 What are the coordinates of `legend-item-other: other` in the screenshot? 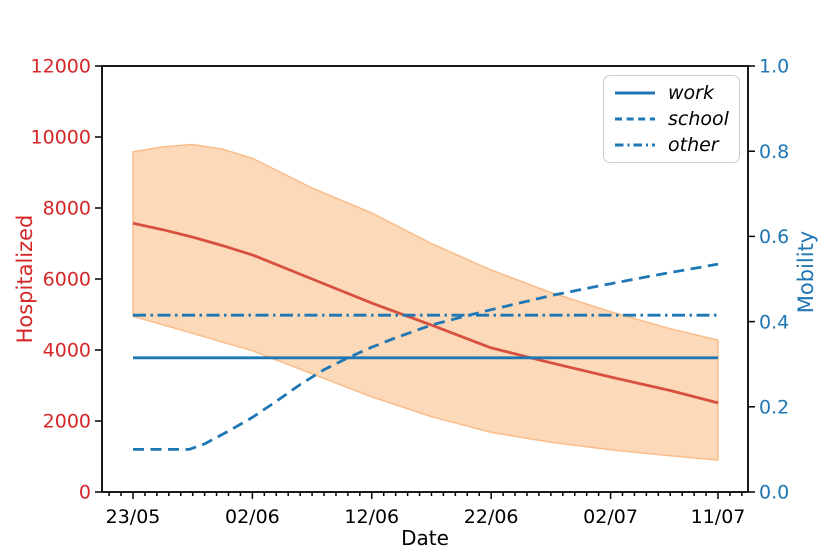 It's located at (676, 145).